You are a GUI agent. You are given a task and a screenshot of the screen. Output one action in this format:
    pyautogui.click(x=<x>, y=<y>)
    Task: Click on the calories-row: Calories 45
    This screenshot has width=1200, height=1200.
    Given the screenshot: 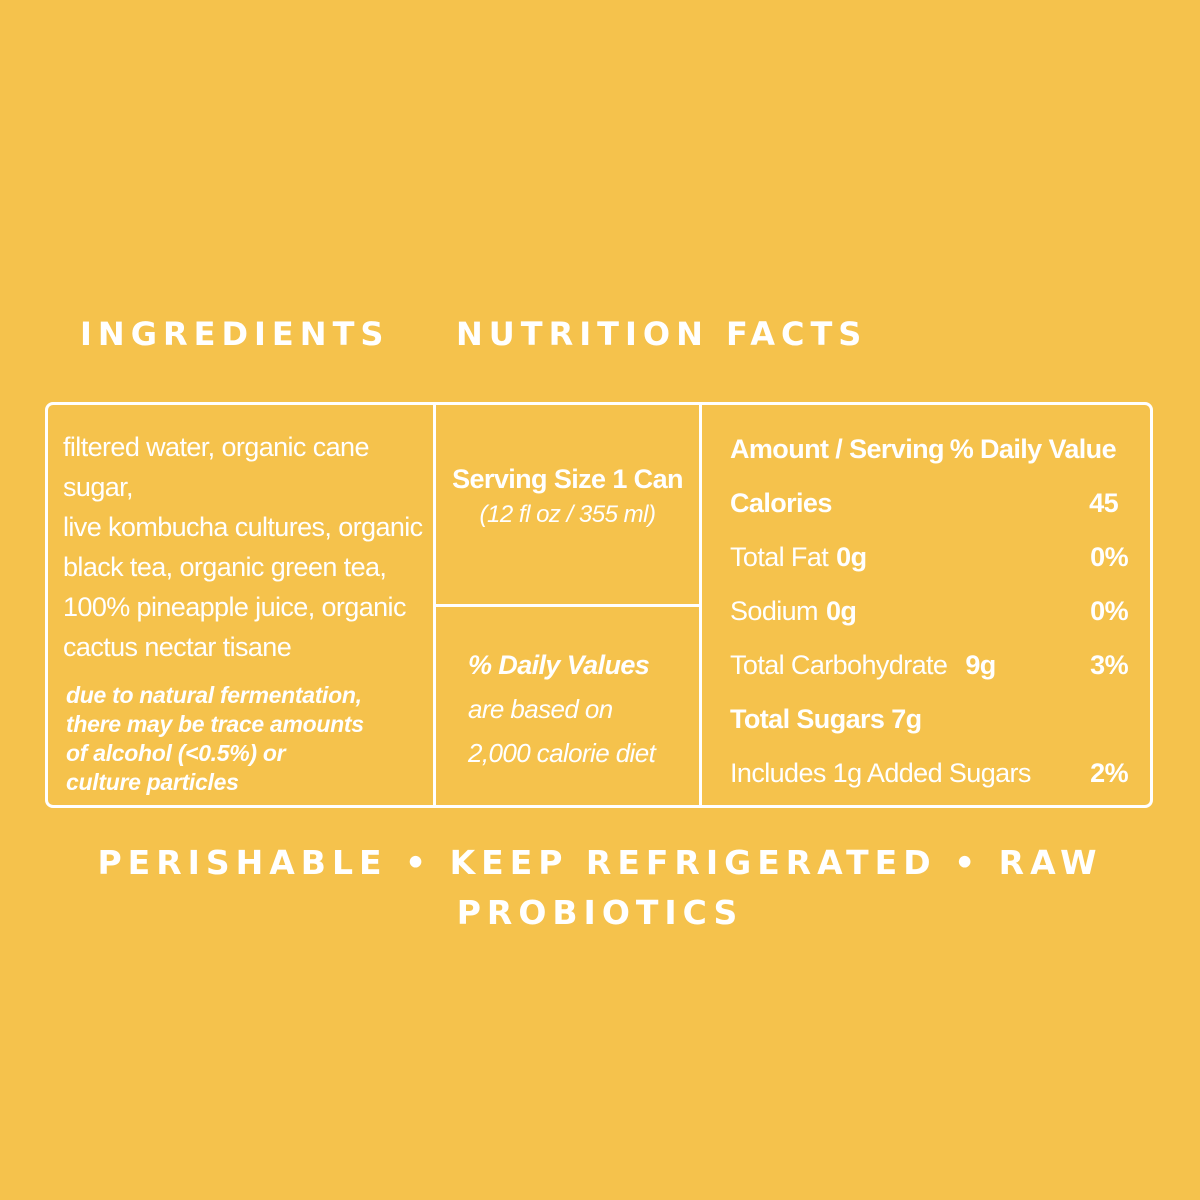 What is the action you would take?
    pyautogui.click(x=929, y=506)
    